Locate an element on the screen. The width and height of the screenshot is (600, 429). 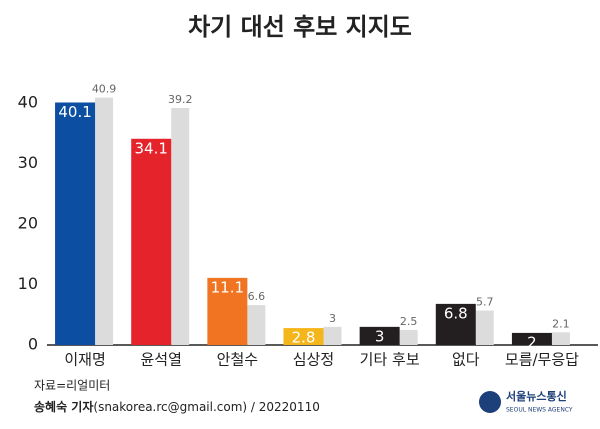
previous-value-label: 3 is located at coordinates (332, 318).